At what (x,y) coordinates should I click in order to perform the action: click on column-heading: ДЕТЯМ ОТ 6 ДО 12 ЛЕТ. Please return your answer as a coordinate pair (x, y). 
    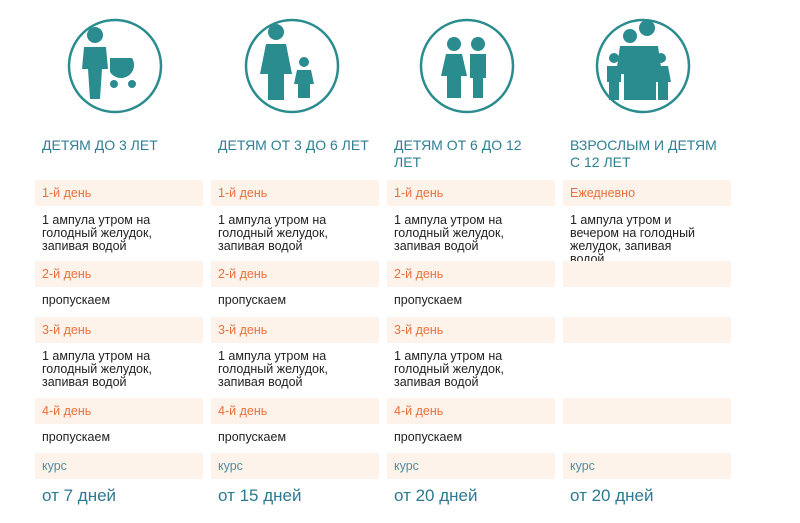
    Looking at the image, I should click on (458, 153).